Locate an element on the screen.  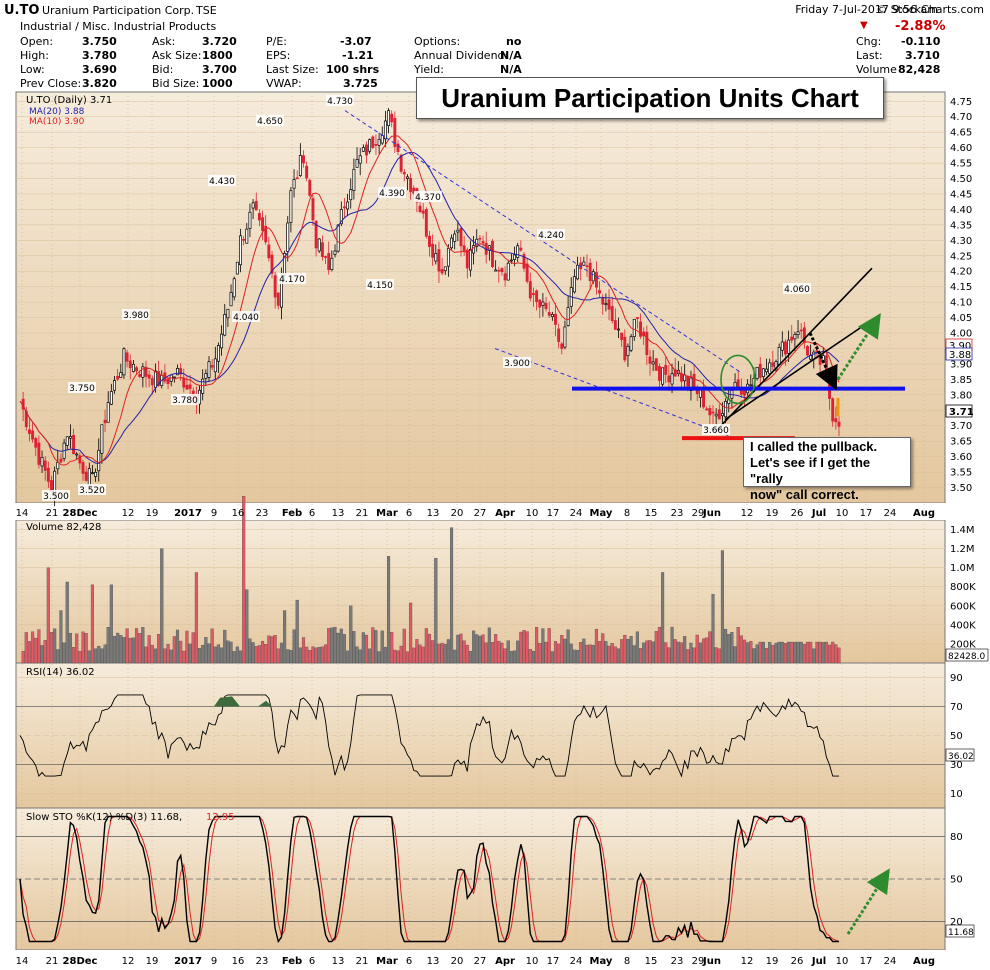
highlight-ellipse is located at coordinates (738, 379).